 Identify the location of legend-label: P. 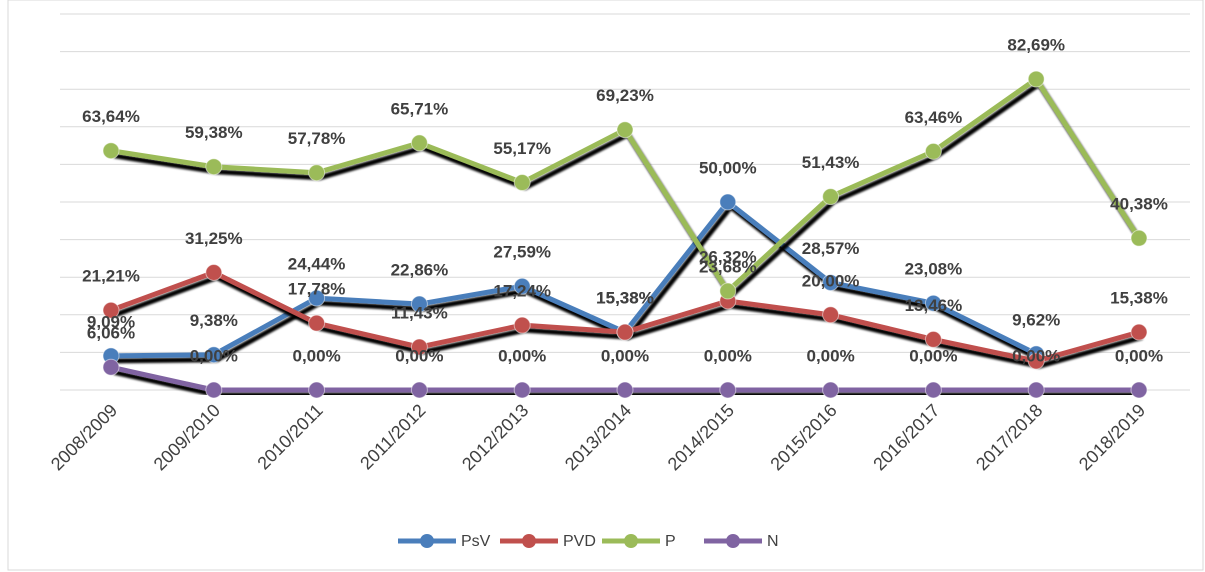
(670, 541).